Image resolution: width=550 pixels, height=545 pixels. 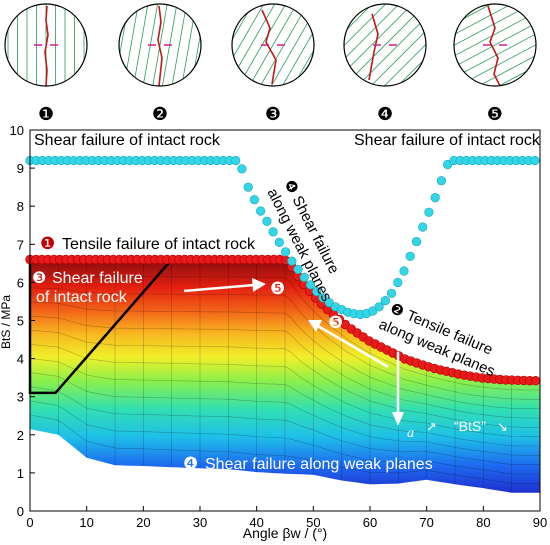 What do you see at coordinates (535, 381) in the screenshot?
I see `tensile-weak-plane-point` at bounding box center [535, 381].